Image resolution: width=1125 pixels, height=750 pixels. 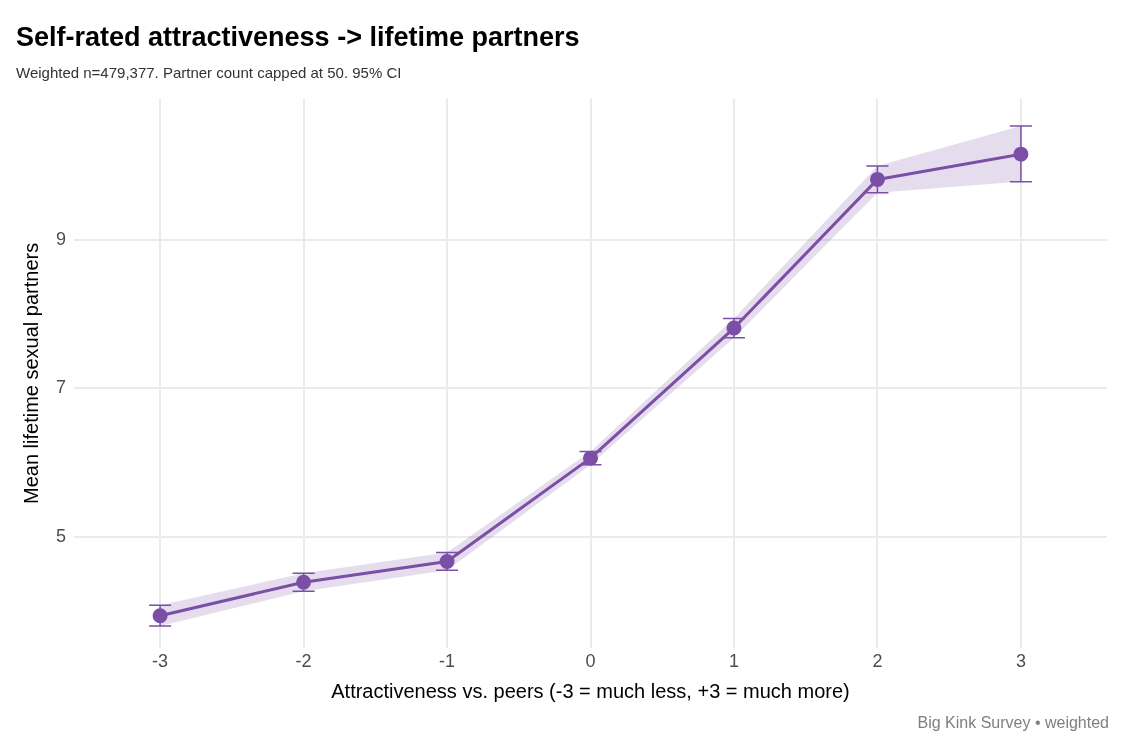 What do you see at coordinates (447, 661) in the screenshot?
I see `x-tick-label: -1` at bounding box center [447, 661].